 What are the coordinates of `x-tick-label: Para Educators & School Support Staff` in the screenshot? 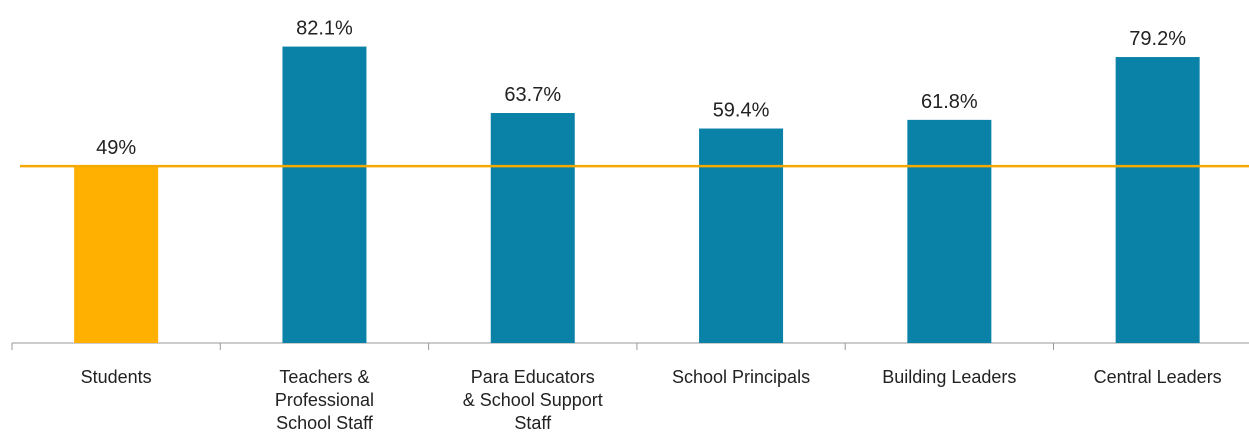 It's located at (533, 400).